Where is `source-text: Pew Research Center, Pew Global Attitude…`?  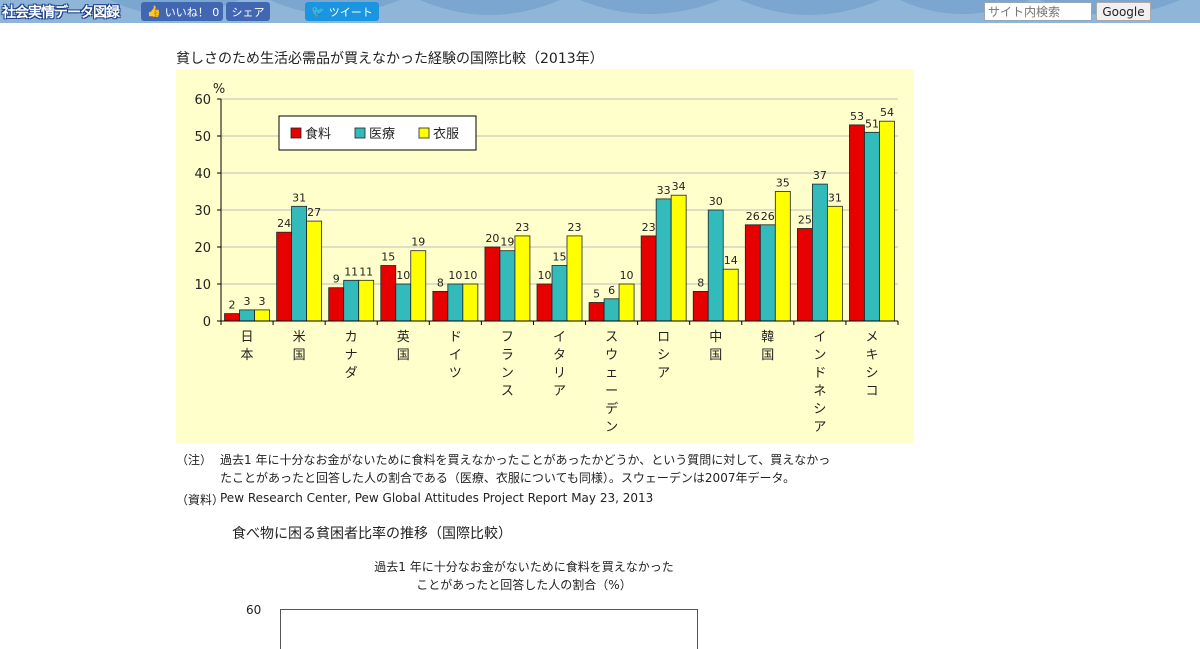
source-text: Pew Research Center, Pew Global Attitude… is located at coordinates (437, 498).